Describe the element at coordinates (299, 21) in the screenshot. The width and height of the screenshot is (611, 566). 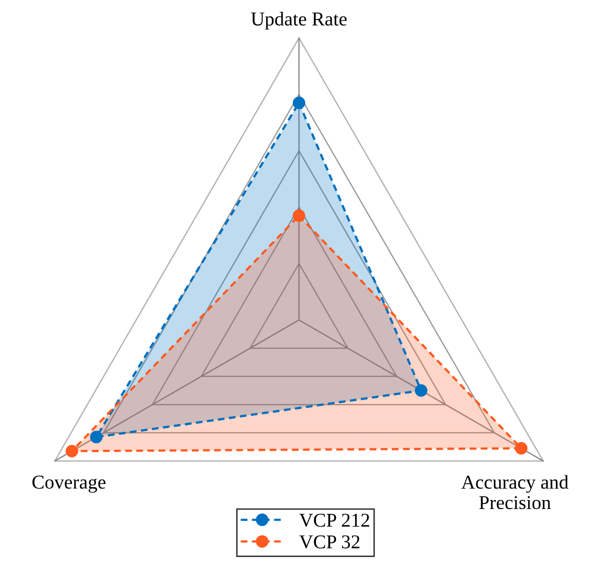
I see `spoke-label: Update Rate` at that location.